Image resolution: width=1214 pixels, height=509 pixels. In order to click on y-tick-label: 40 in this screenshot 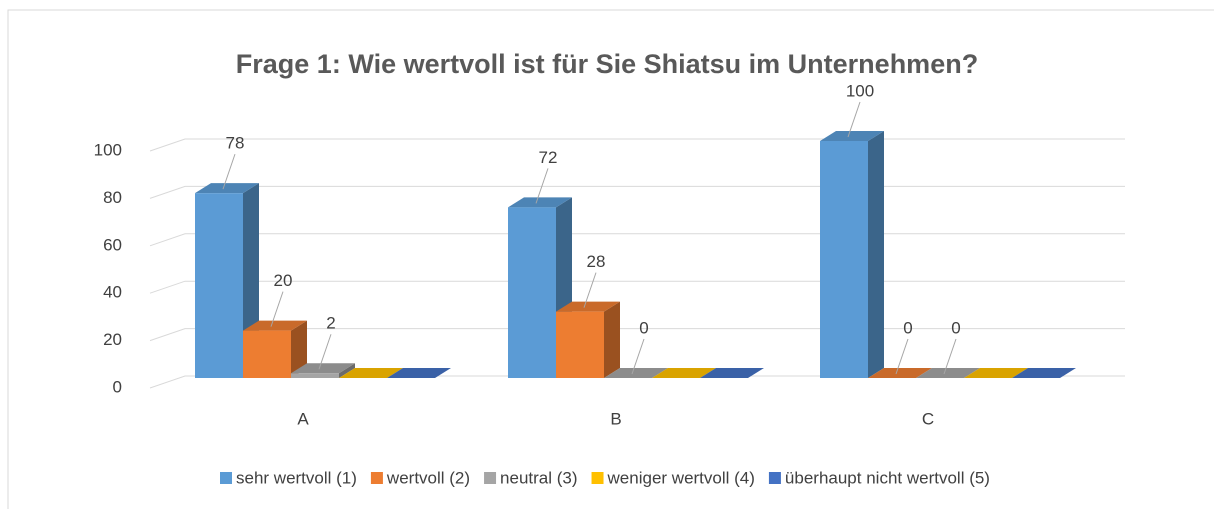, I will do `click(112, 292)`.